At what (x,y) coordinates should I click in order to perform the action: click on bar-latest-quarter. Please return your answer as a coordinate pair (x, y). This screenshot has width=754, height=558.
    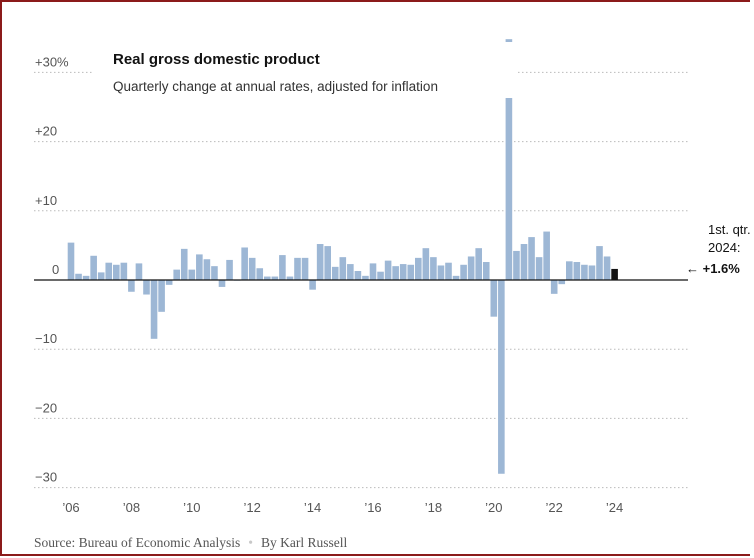
    Looking at the image, I should click on (614, 274).